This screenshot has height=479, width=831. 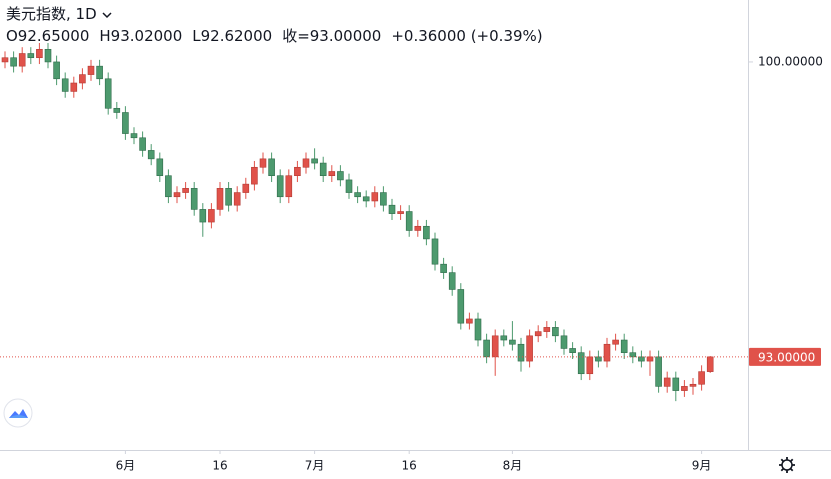 What do you see at coordinates (48, 36) in the screenshot?
I see `legend-item: O92.65000` at bounding box center [48, 36].